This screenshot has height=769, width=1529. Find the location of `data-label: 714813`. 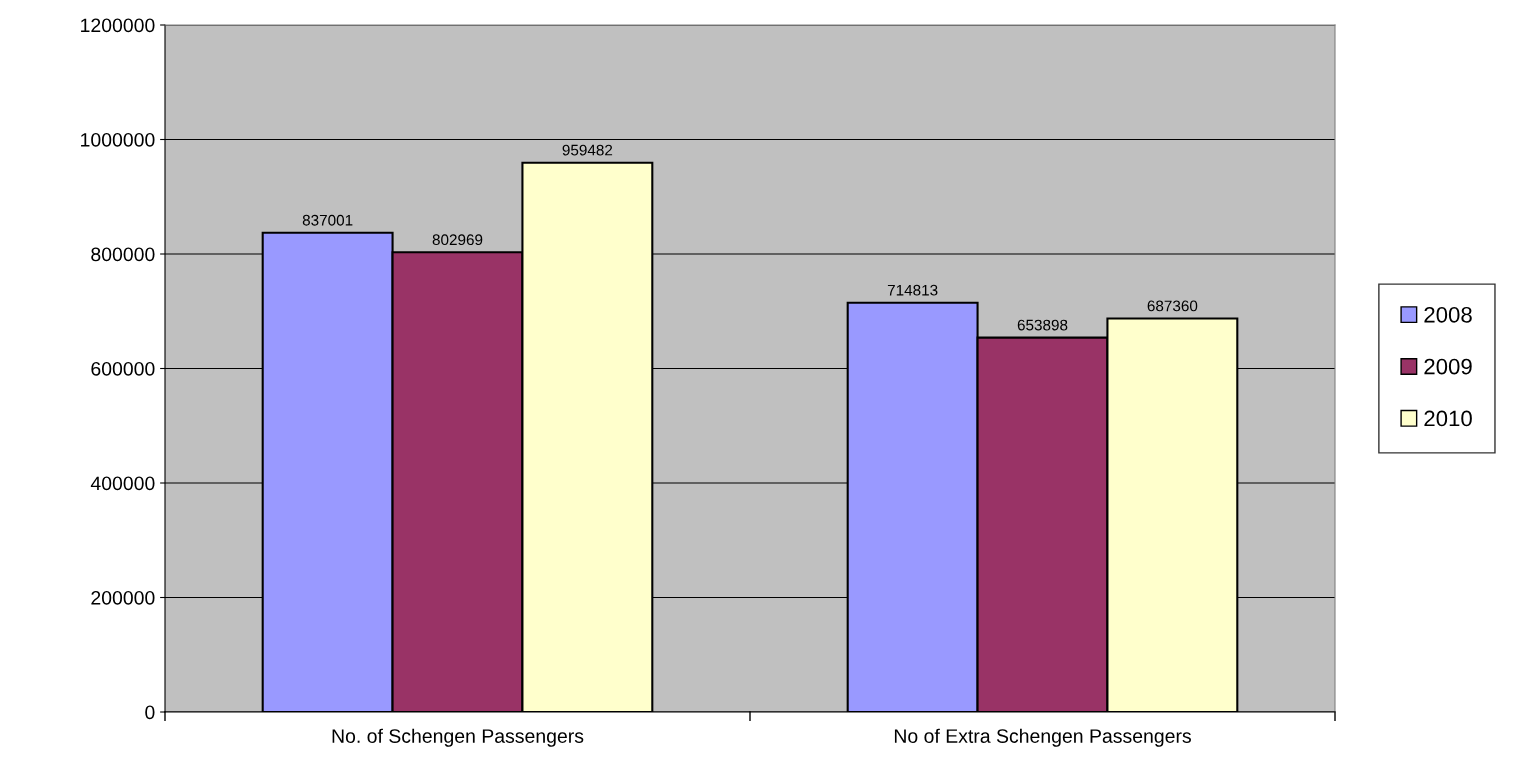

data-label: 714813 is located at coordinates (912, 290).